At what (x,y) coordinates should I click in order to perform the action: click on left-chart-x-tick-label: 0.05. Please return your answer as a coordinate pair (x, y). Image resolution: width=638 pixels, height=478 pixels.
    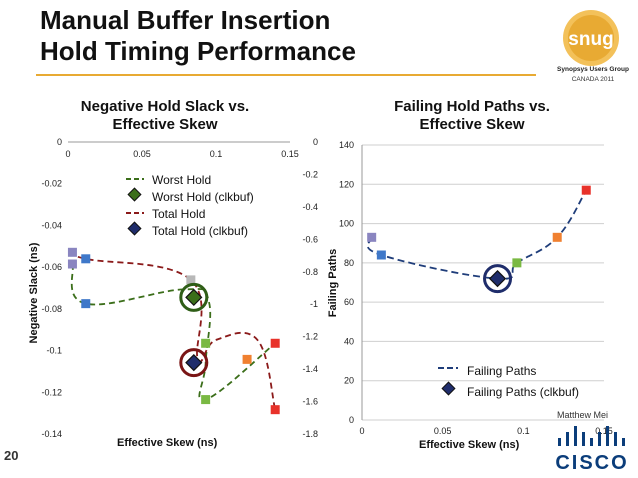
    Looking at the image, I should click on (142, 154).